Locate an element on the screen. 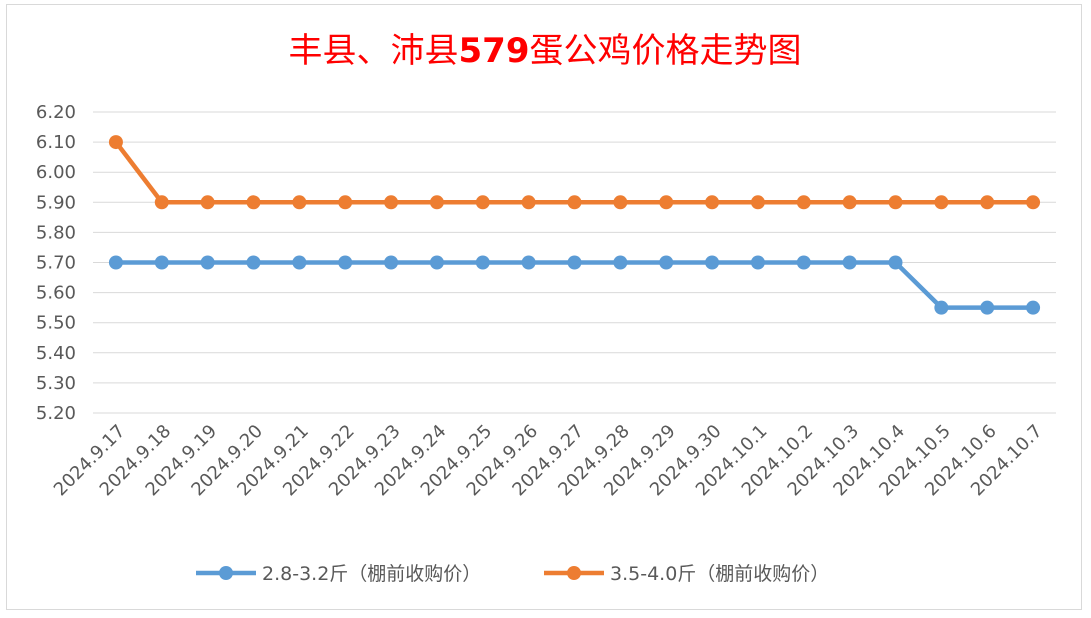 Image resolution: width=1091 pixels, height=618 pixels. legend-item-1: 2.8-3.2斤（棚前收购价） is located at coordinates (338, 574).